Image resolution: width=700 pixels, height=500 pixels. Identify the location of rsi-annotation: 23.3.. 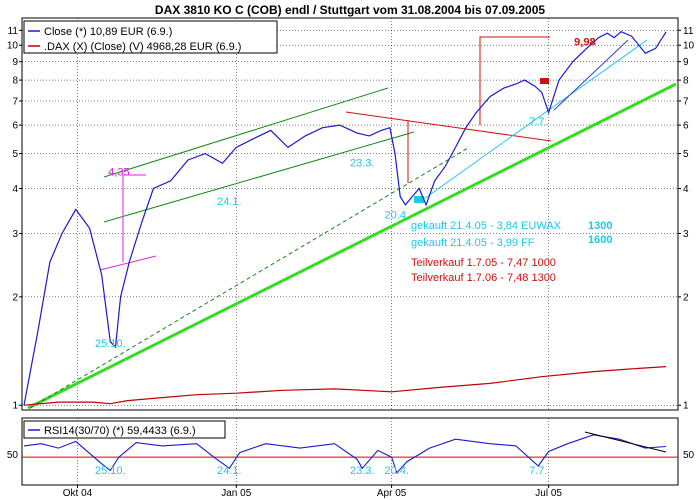
(362, 471).